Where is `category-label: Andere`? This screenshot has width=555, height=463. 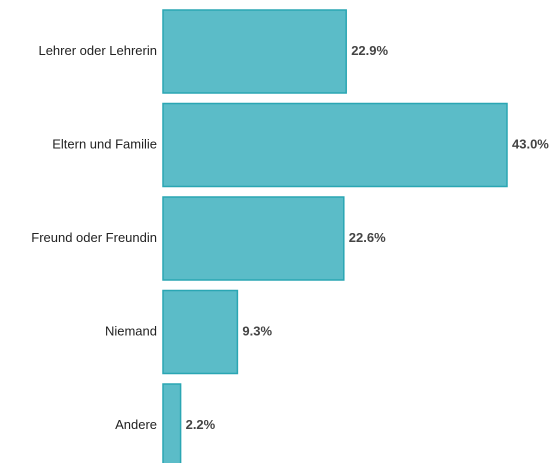
category-label: Andere is located at coordinates (136, 424).